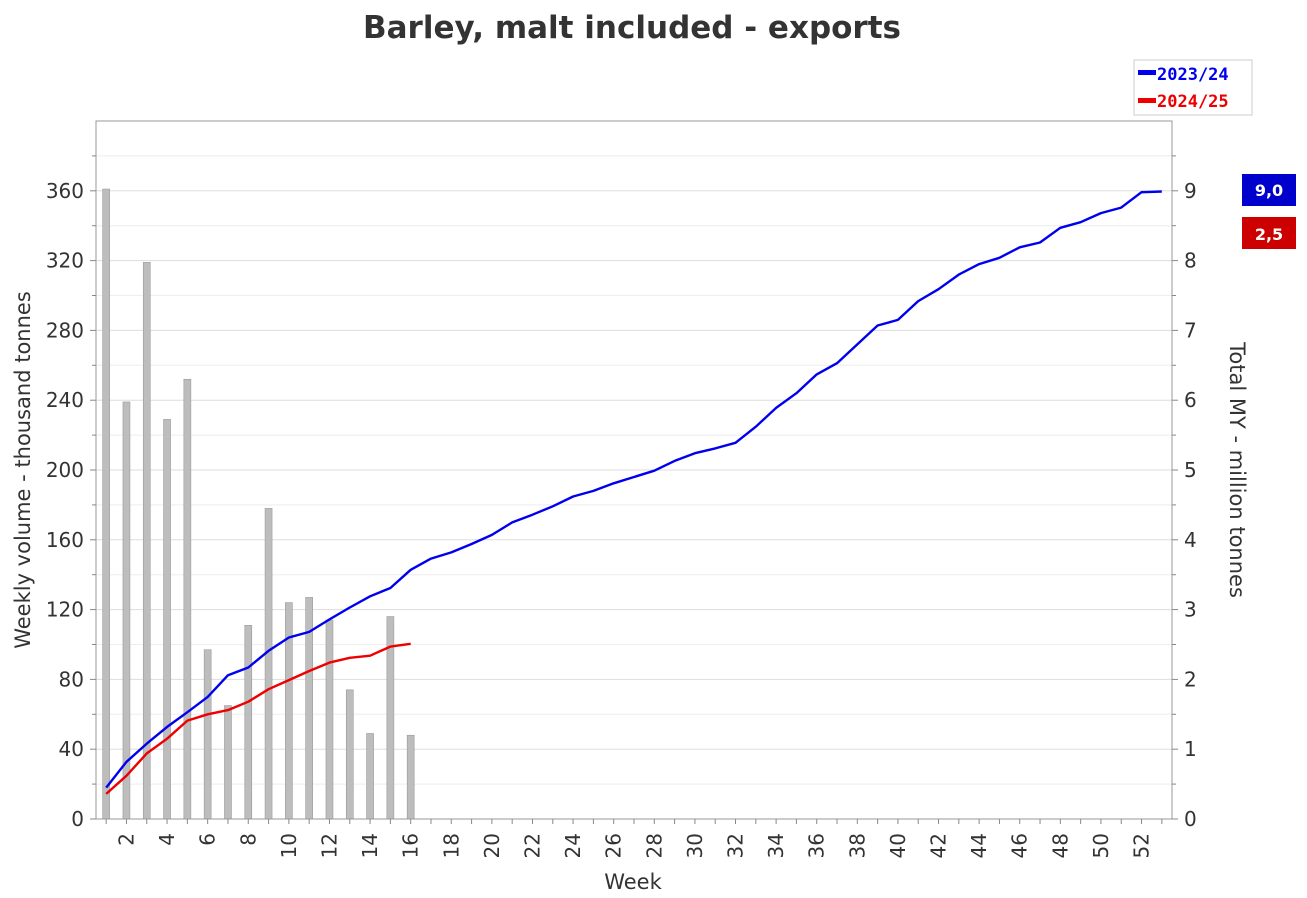  I want to click on right-tick-label: 3, so click(1190, 610).